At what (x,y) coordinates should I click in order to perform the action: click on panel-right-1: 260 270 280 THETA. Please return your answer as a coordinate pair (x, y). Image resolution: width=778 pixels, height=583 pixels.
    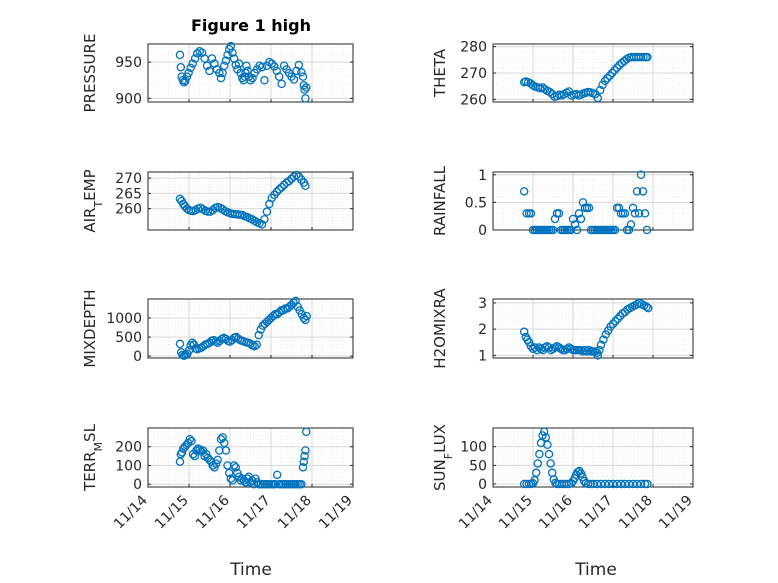
    Looking at the image, I should click on (562, 74).